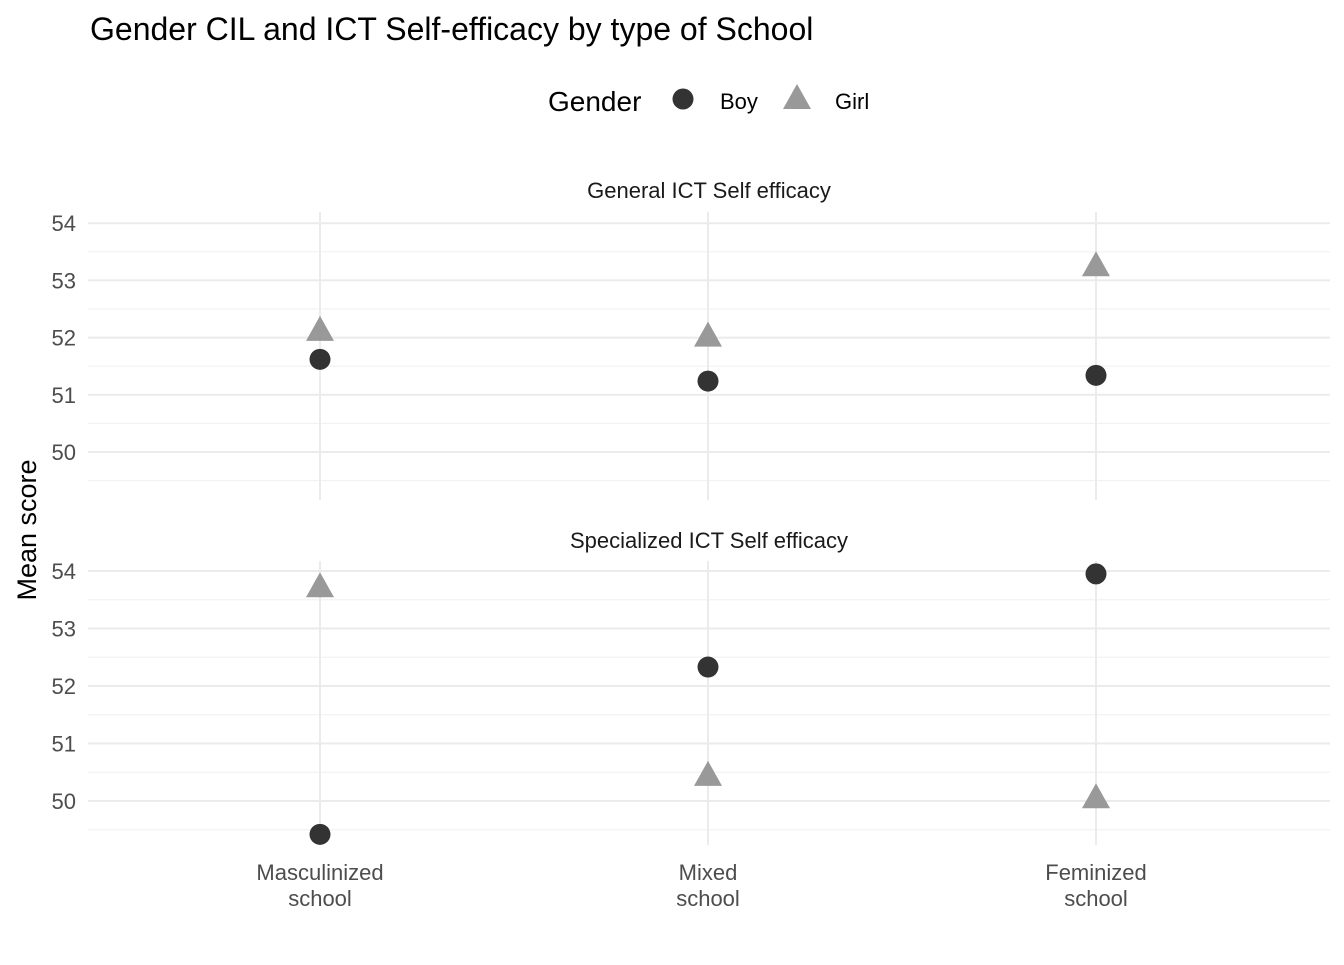  Describe the element at coordinates (852, 101) in the screenshot. I see `legend-girl-label: Girl` at that location.